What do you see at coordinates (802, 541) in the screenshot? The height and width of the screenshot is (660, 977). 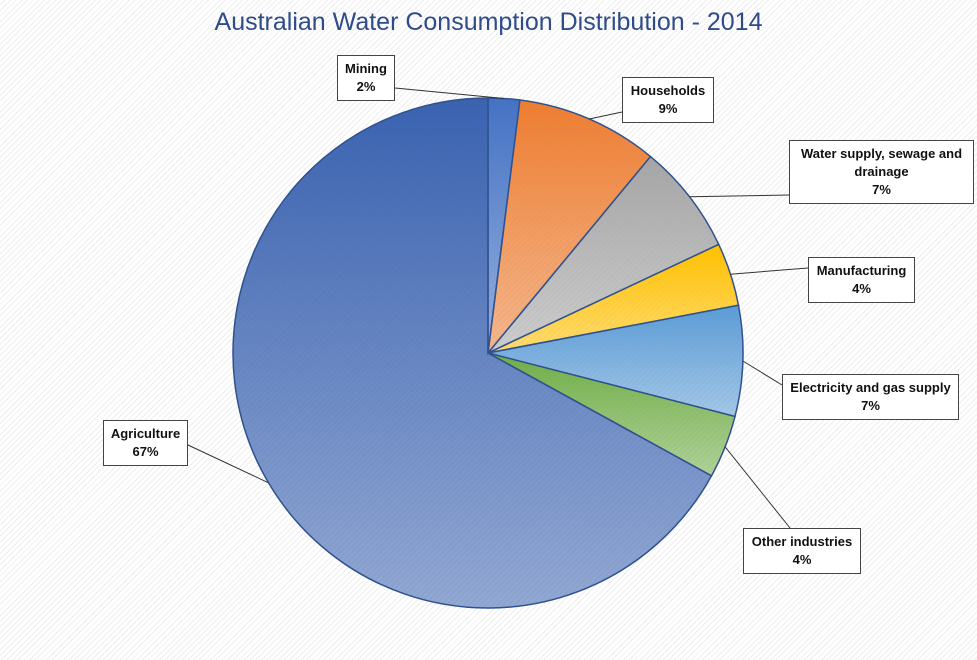 I see `label-name: Other industries` at bounding box center [802, 541].